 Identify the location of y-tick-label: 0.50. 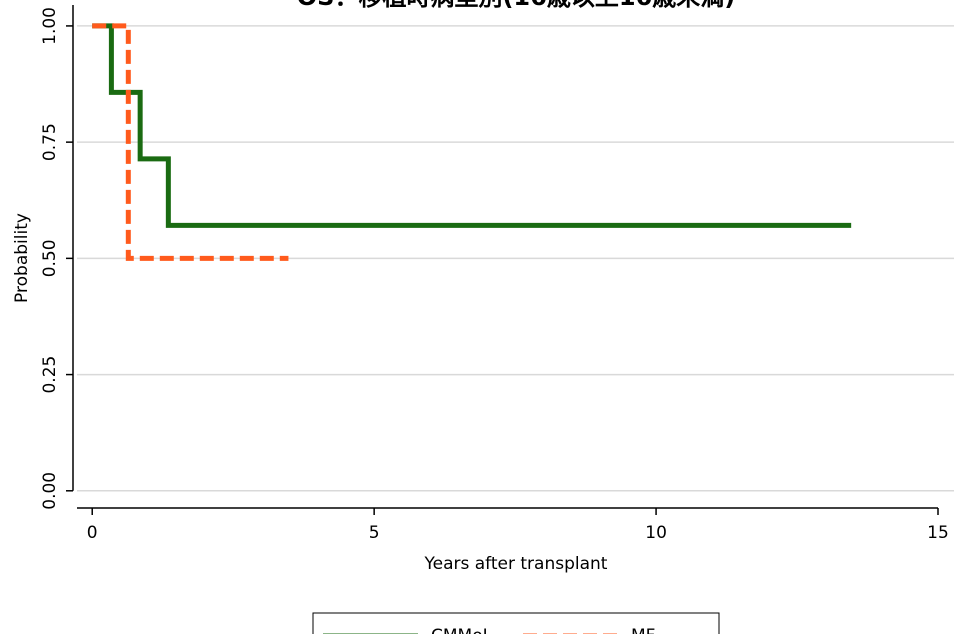
(50, 258).